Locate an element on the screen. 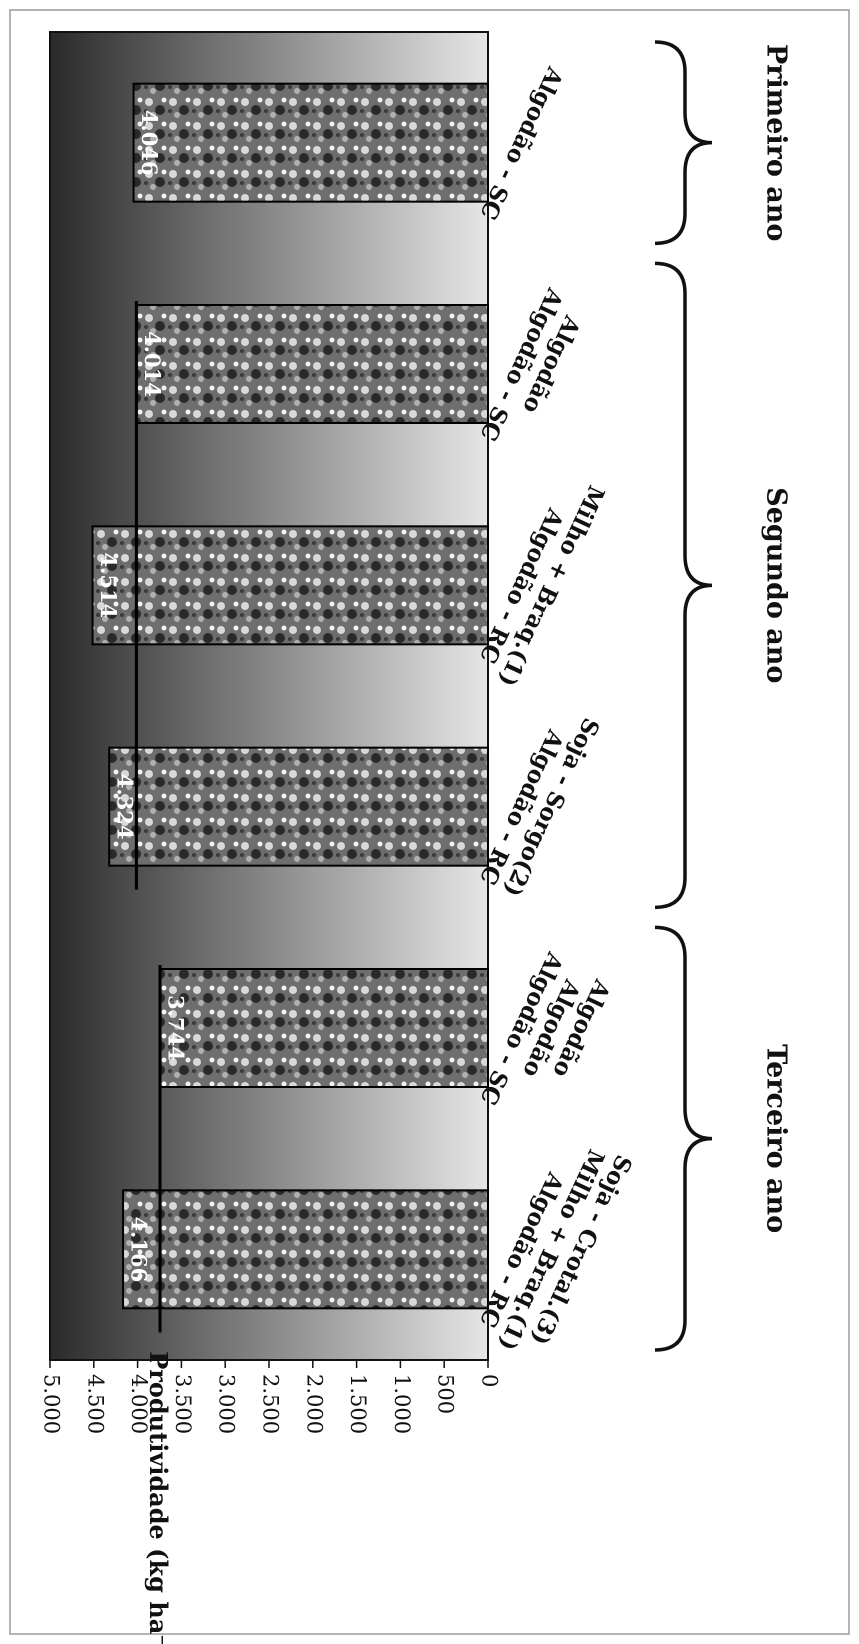 The width and height of the screenshot is (859, 1644). value-tick-label: 4.500 is located at coordinates (95, 1404).